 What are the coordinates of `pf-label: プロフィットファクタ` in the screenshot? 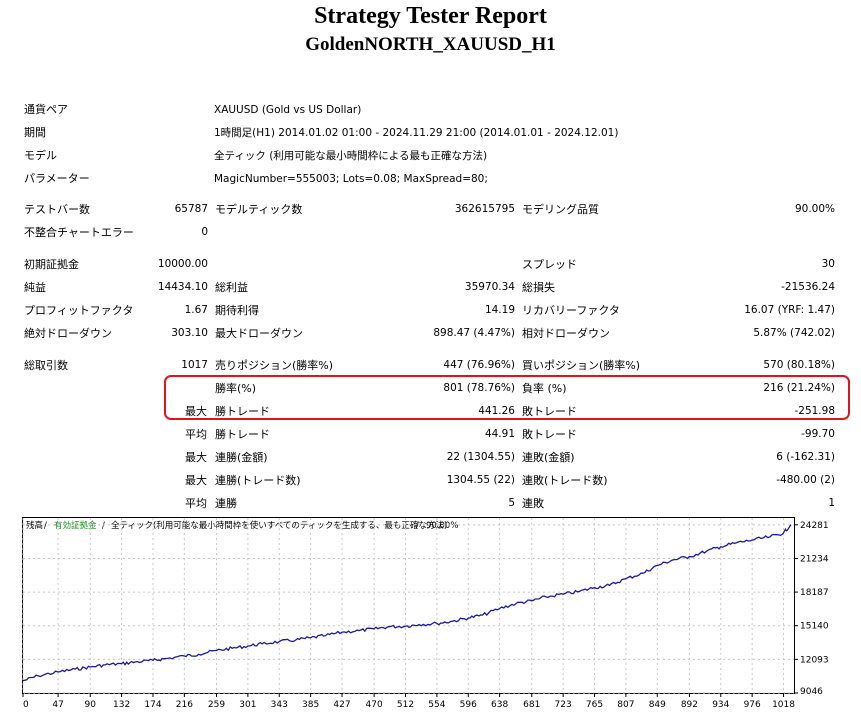 It's located at (79, 310).